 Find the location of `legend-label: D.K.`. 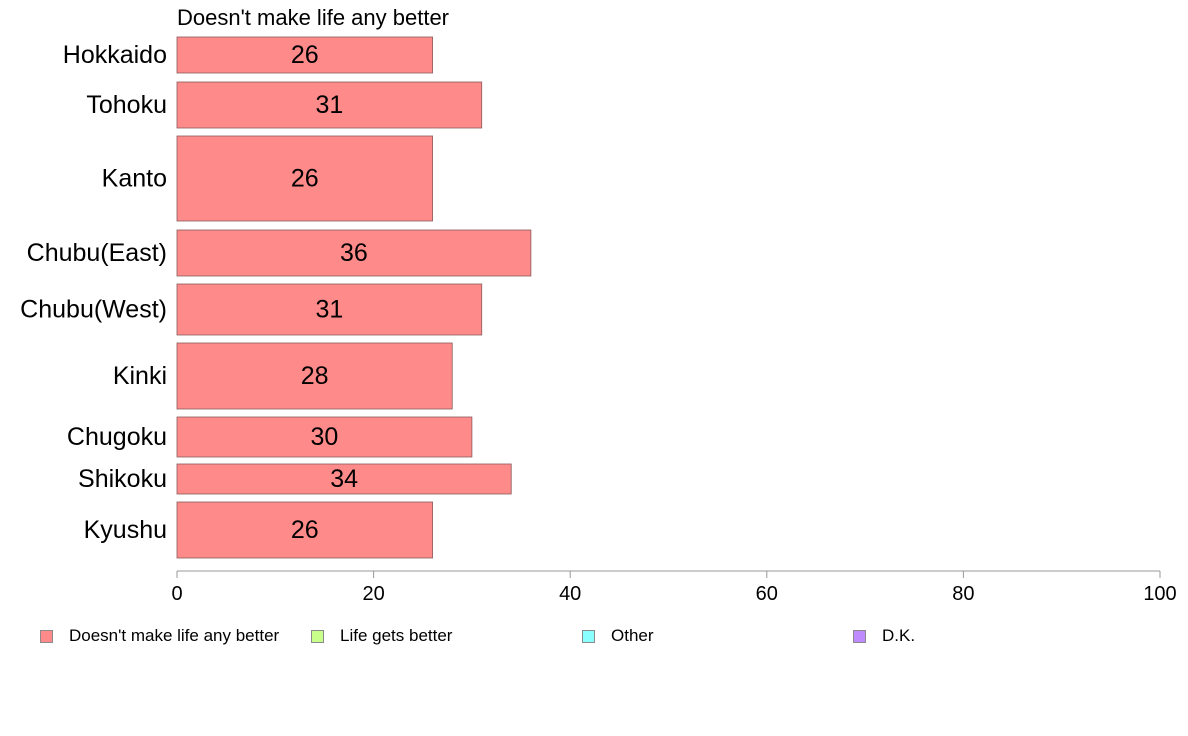

legend-label: D.K. is located at coordinates (899, 635).